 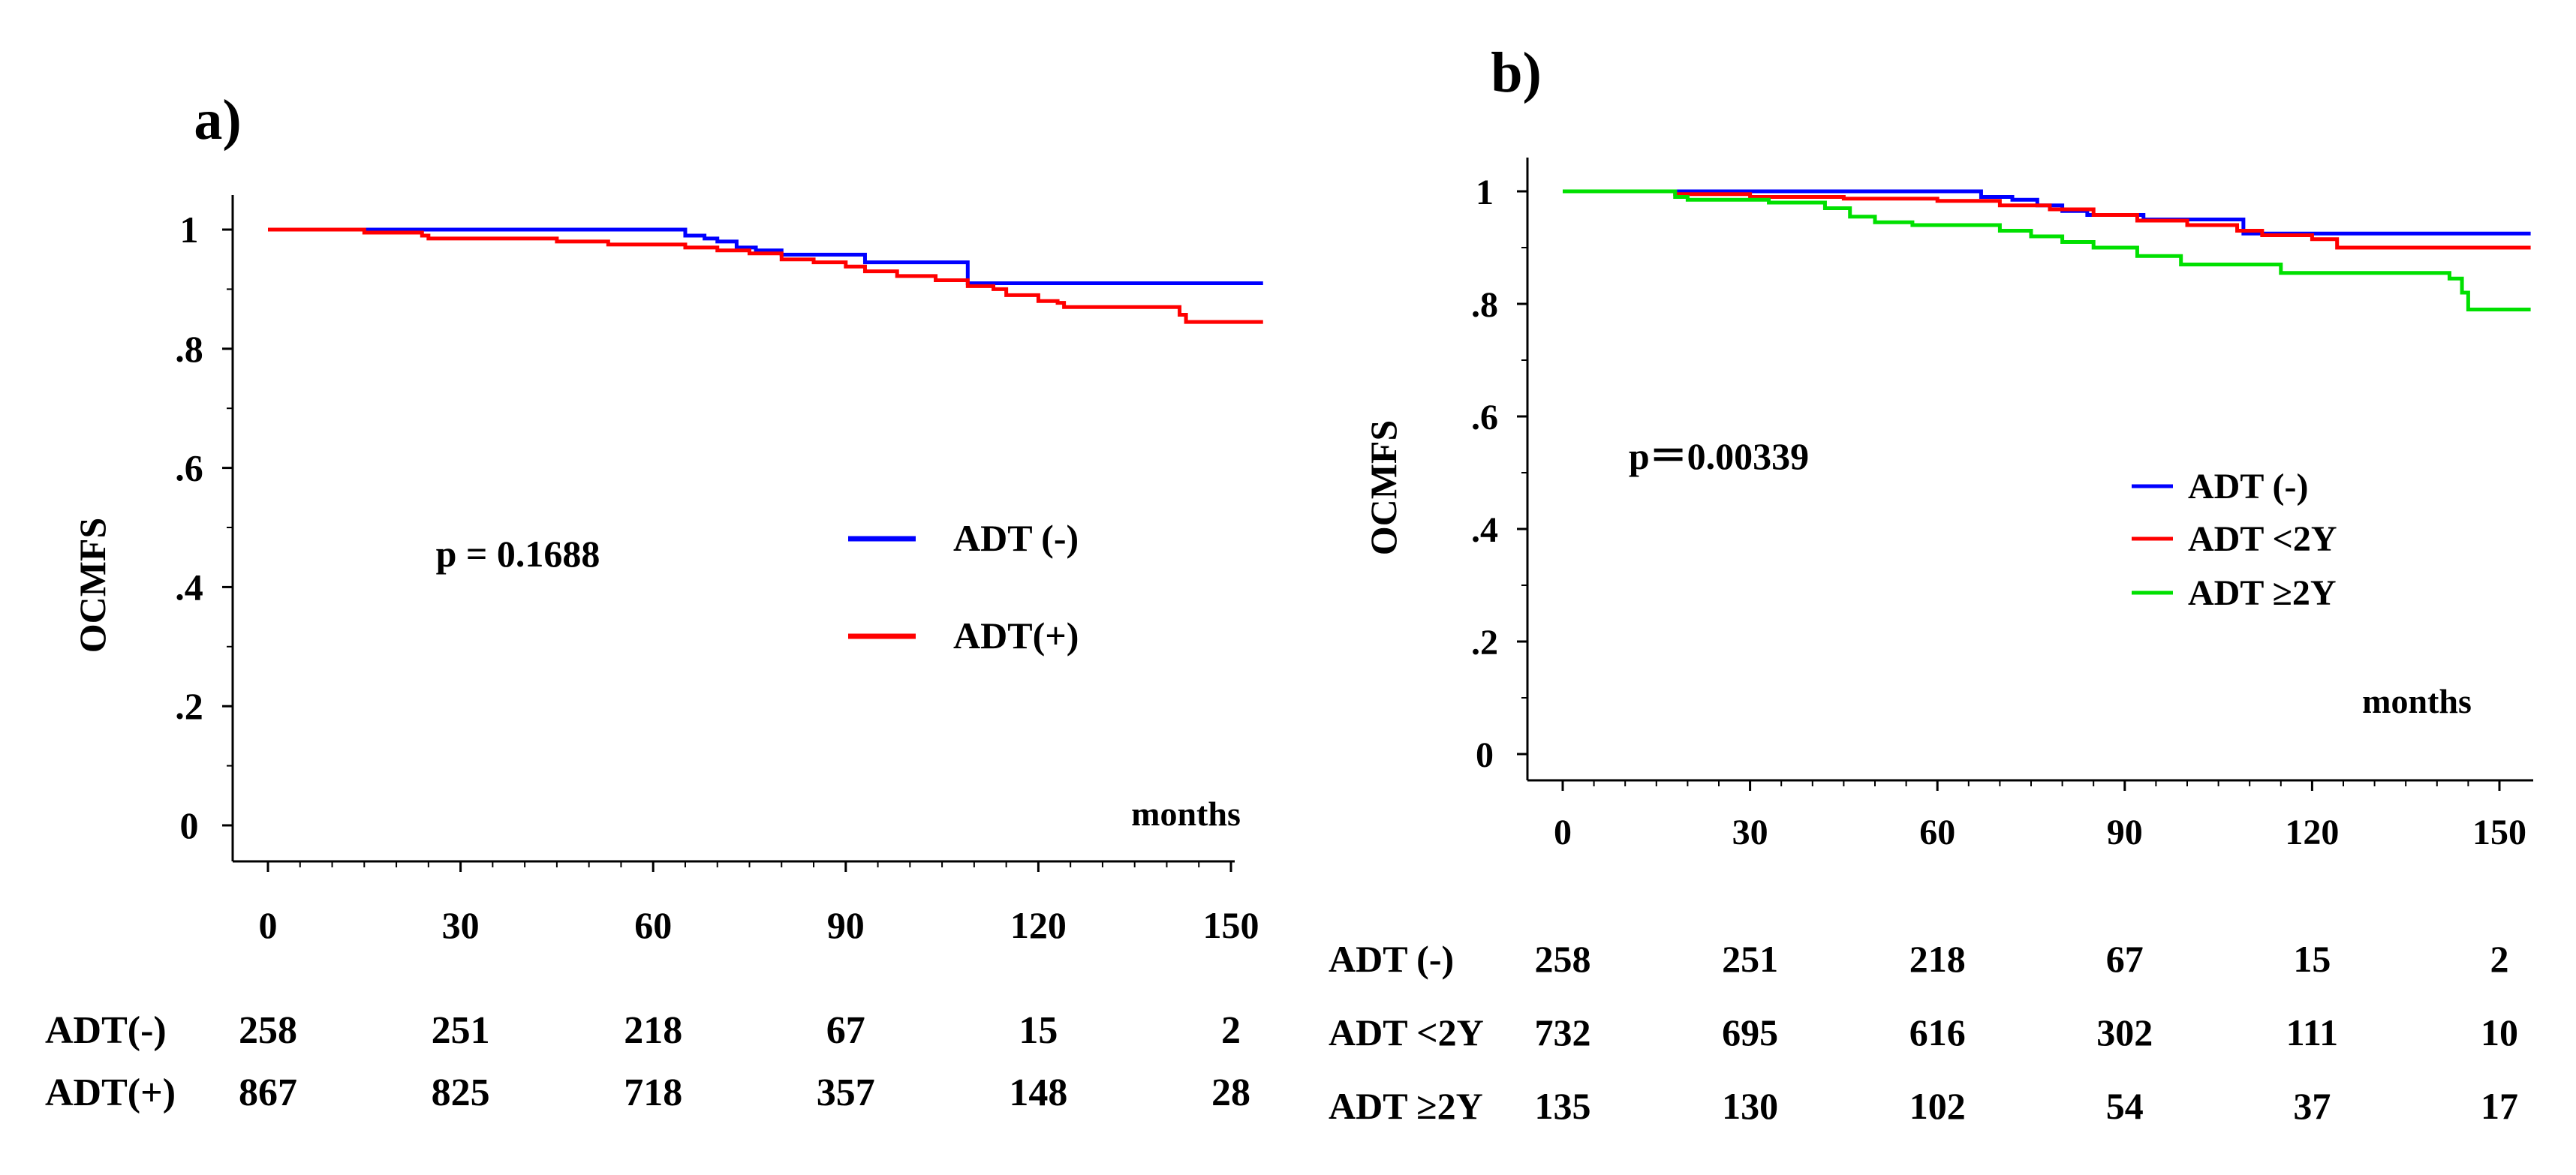 I want to click on panel-b-x-tick-label: 60, so click(x=1937, y=832).